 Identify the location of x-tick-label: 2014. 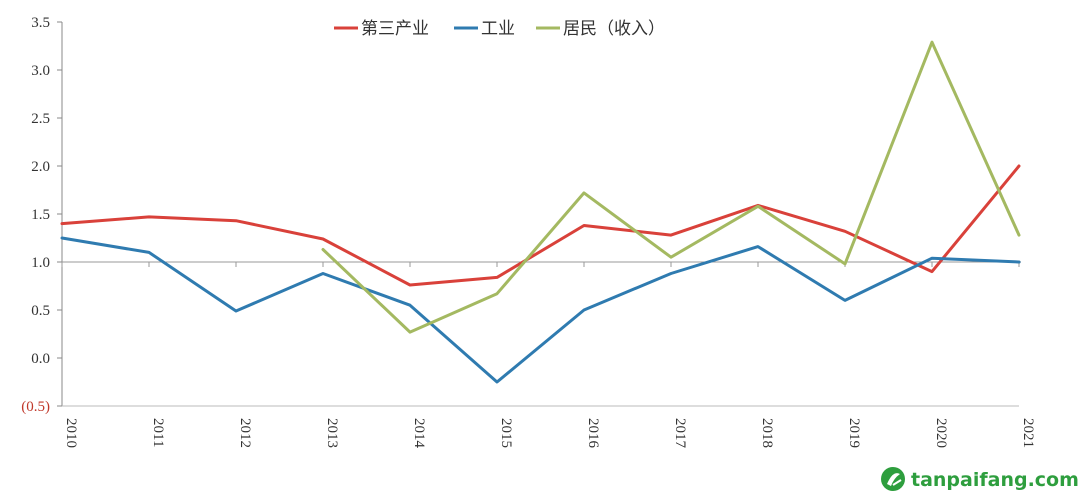
(419, 433).